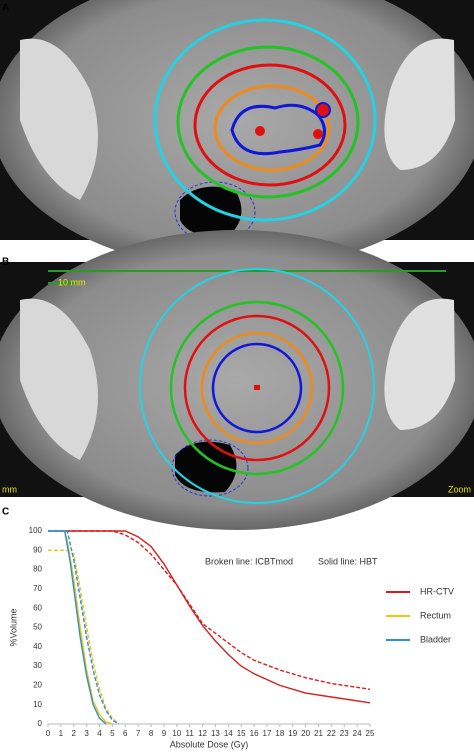 This screenshot has width=474, height=753. What do you see at coordinates (37, 704) in the screenshot?
I see `y-tick-label: 10` at bounding box center [37, 704].